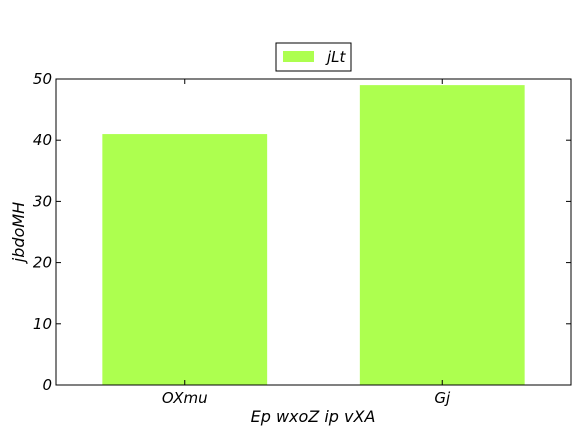  I want to click on y-tick-label: 50, so click(42, 79).